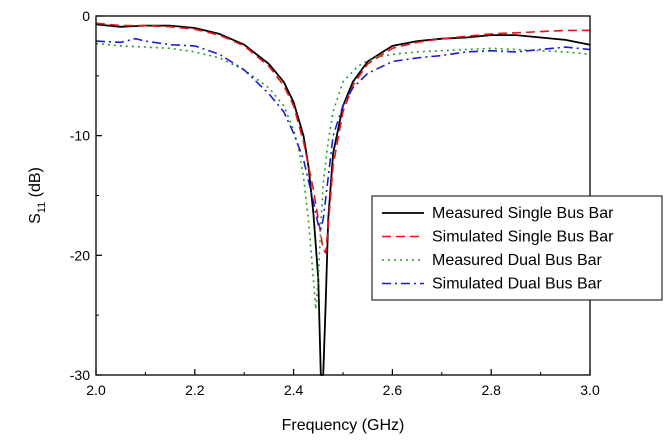 The height and width of the screenshot is (441, 669). What do you see at coordinates (35, 218) in the screenshot?
I see `y-axis-title-main: S` at bounding box center [35, 218].